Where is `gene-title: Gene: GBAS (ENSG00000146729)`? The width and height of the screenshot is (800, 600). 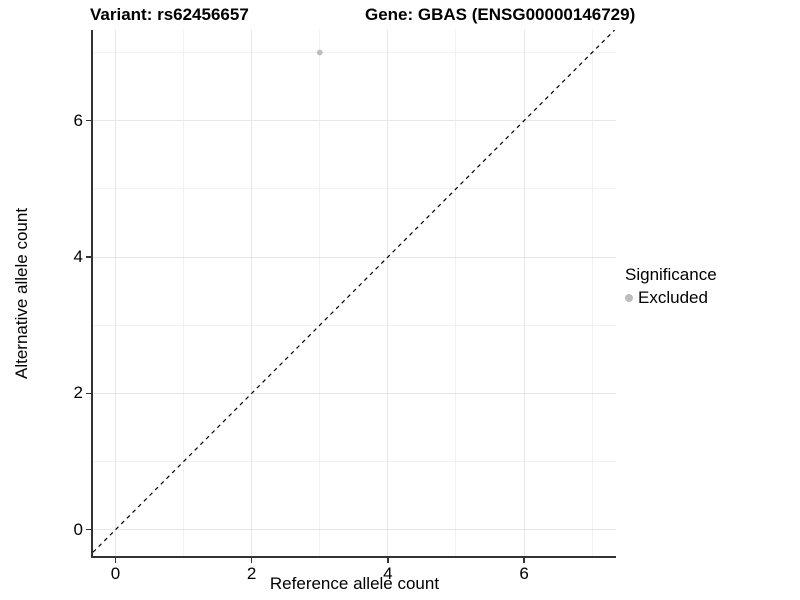 gene-title: Gene: GBAS (ENSG00000146729) is located at coordinates (500, 14).